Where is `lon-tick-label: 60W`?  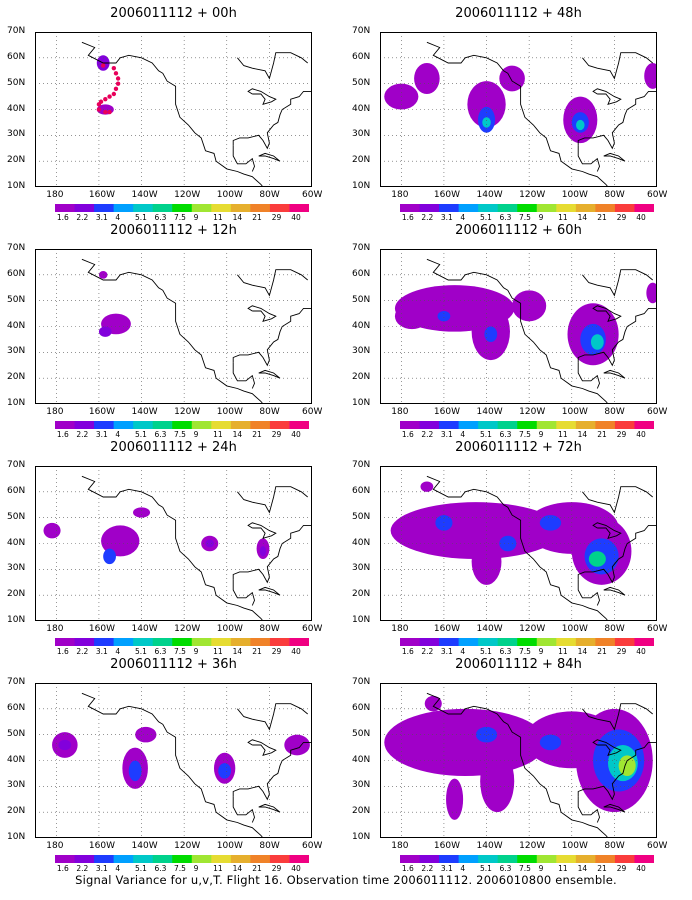
lon-tick-label: 60W is located at coordinates (657, 195).